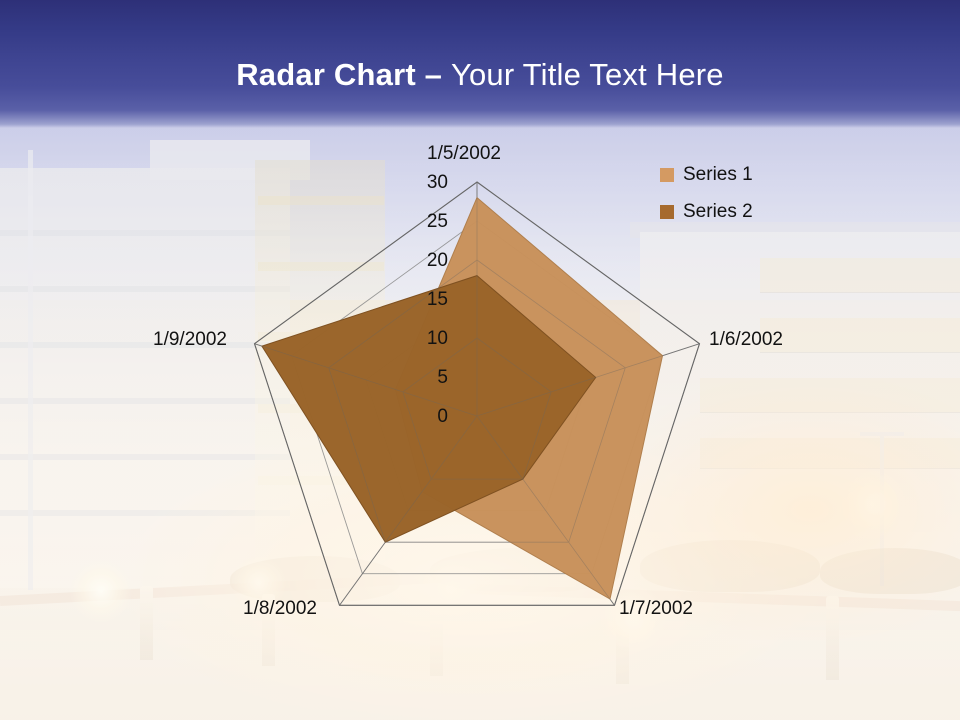 The height and width of the screenshot is (720, 960). What do you see at coordinates (718, 174) in the screenshot?
I see `legend-label-series-1: Series 1` at bounding box center [718, 174].